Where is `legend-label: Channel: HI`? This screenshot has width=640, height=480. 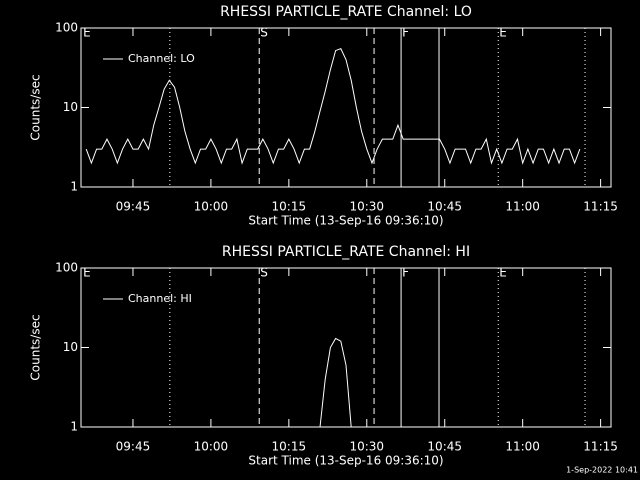 legend-label: Channel: HI is located at coordinates (160, 298).